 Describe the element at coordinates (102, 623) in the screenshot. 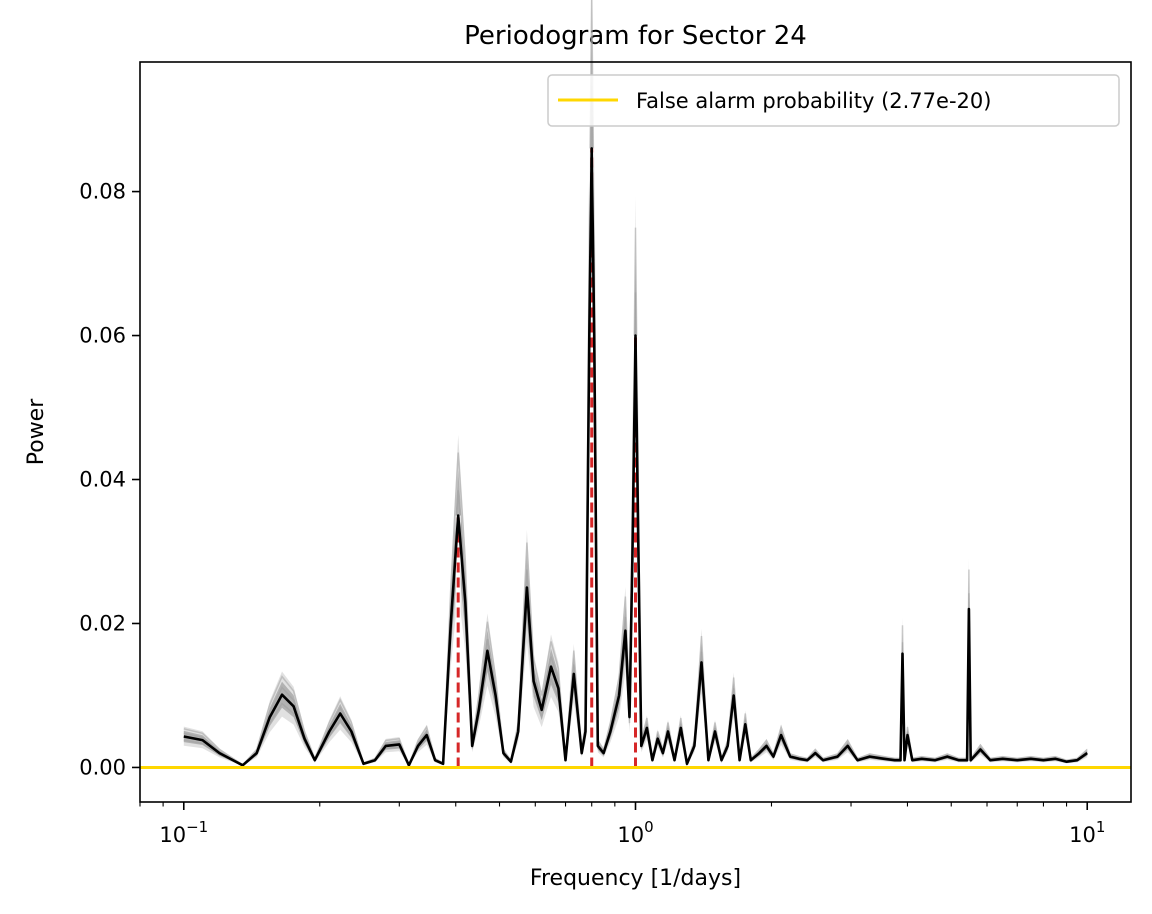

I see `y-tick-label-1: 0.02` at that location.